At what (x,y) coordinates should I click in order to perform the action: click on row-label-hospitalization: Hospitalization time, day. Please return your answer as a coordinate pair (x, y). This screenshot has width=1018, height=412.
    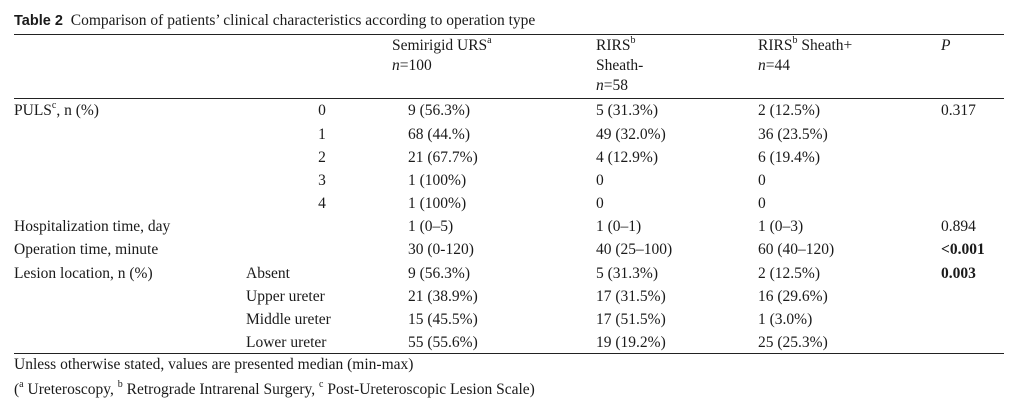
    Looking at the image, I should click on (92, 226).